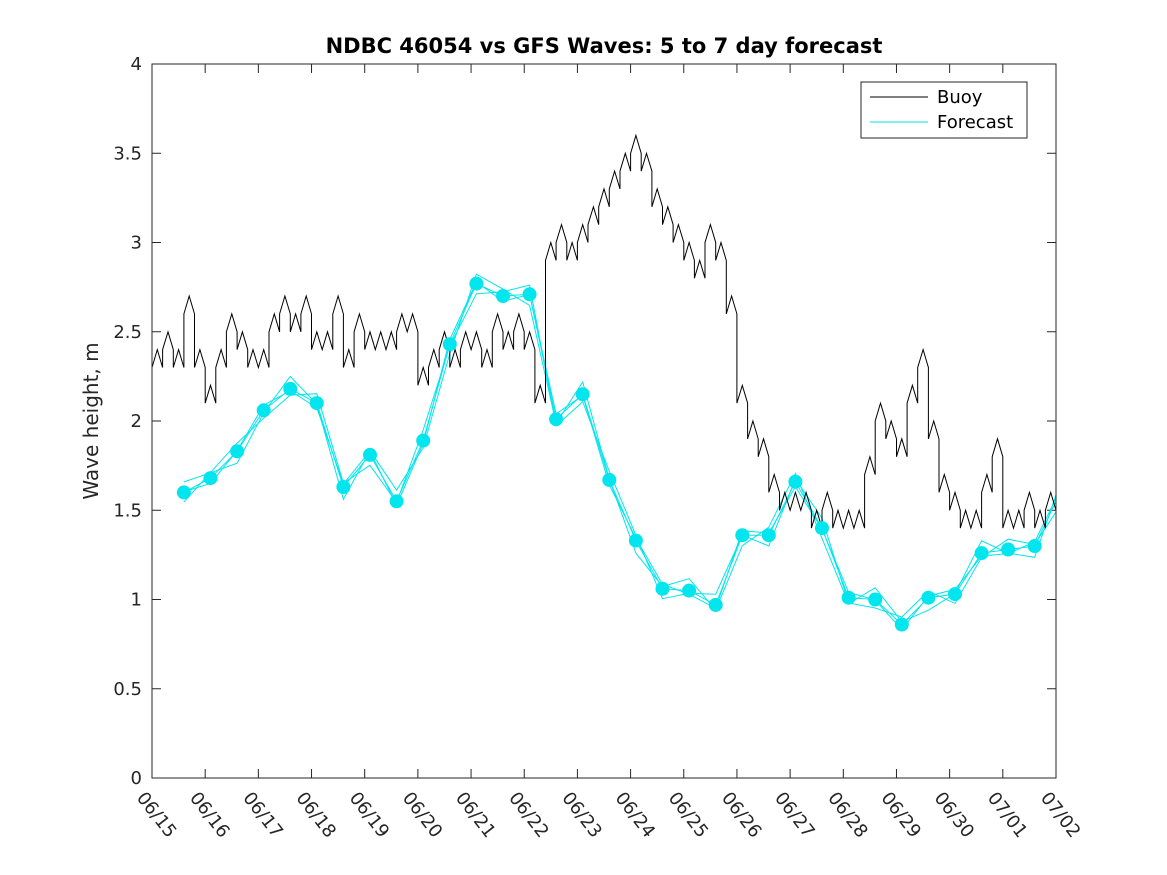 The height and width of the screenshot is (875, 1167). What do you see at coordinates (136, 64) in the screenshot?
I see `y-tick-label: 4` at bounding box center [136, 64].